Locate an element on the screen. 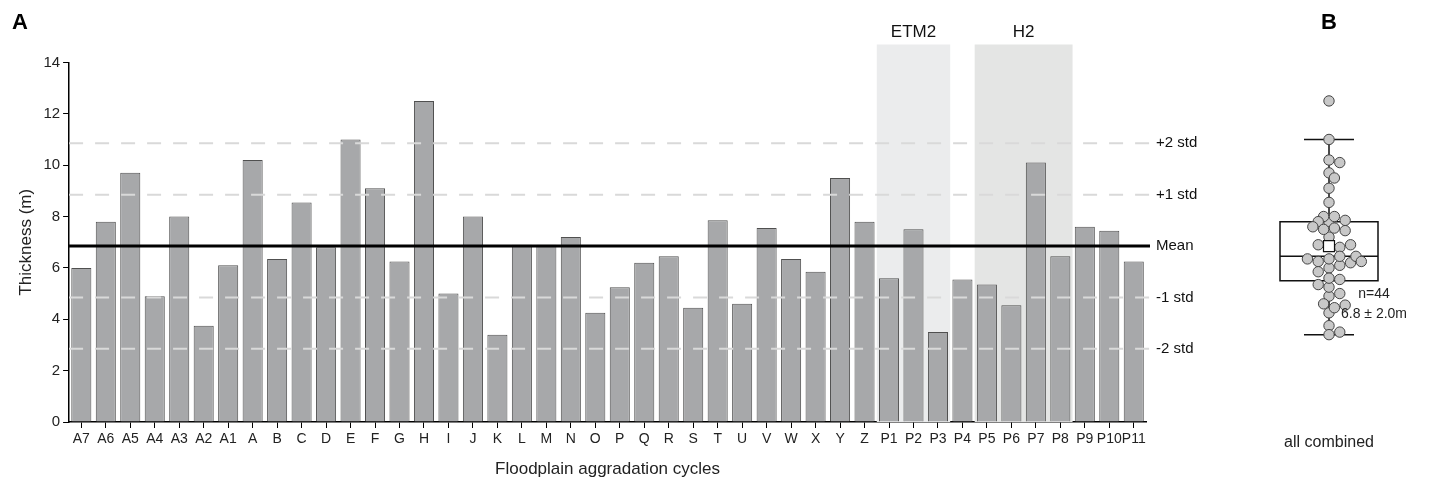  x-tick-label: Q is located at coordinates (644, 438).